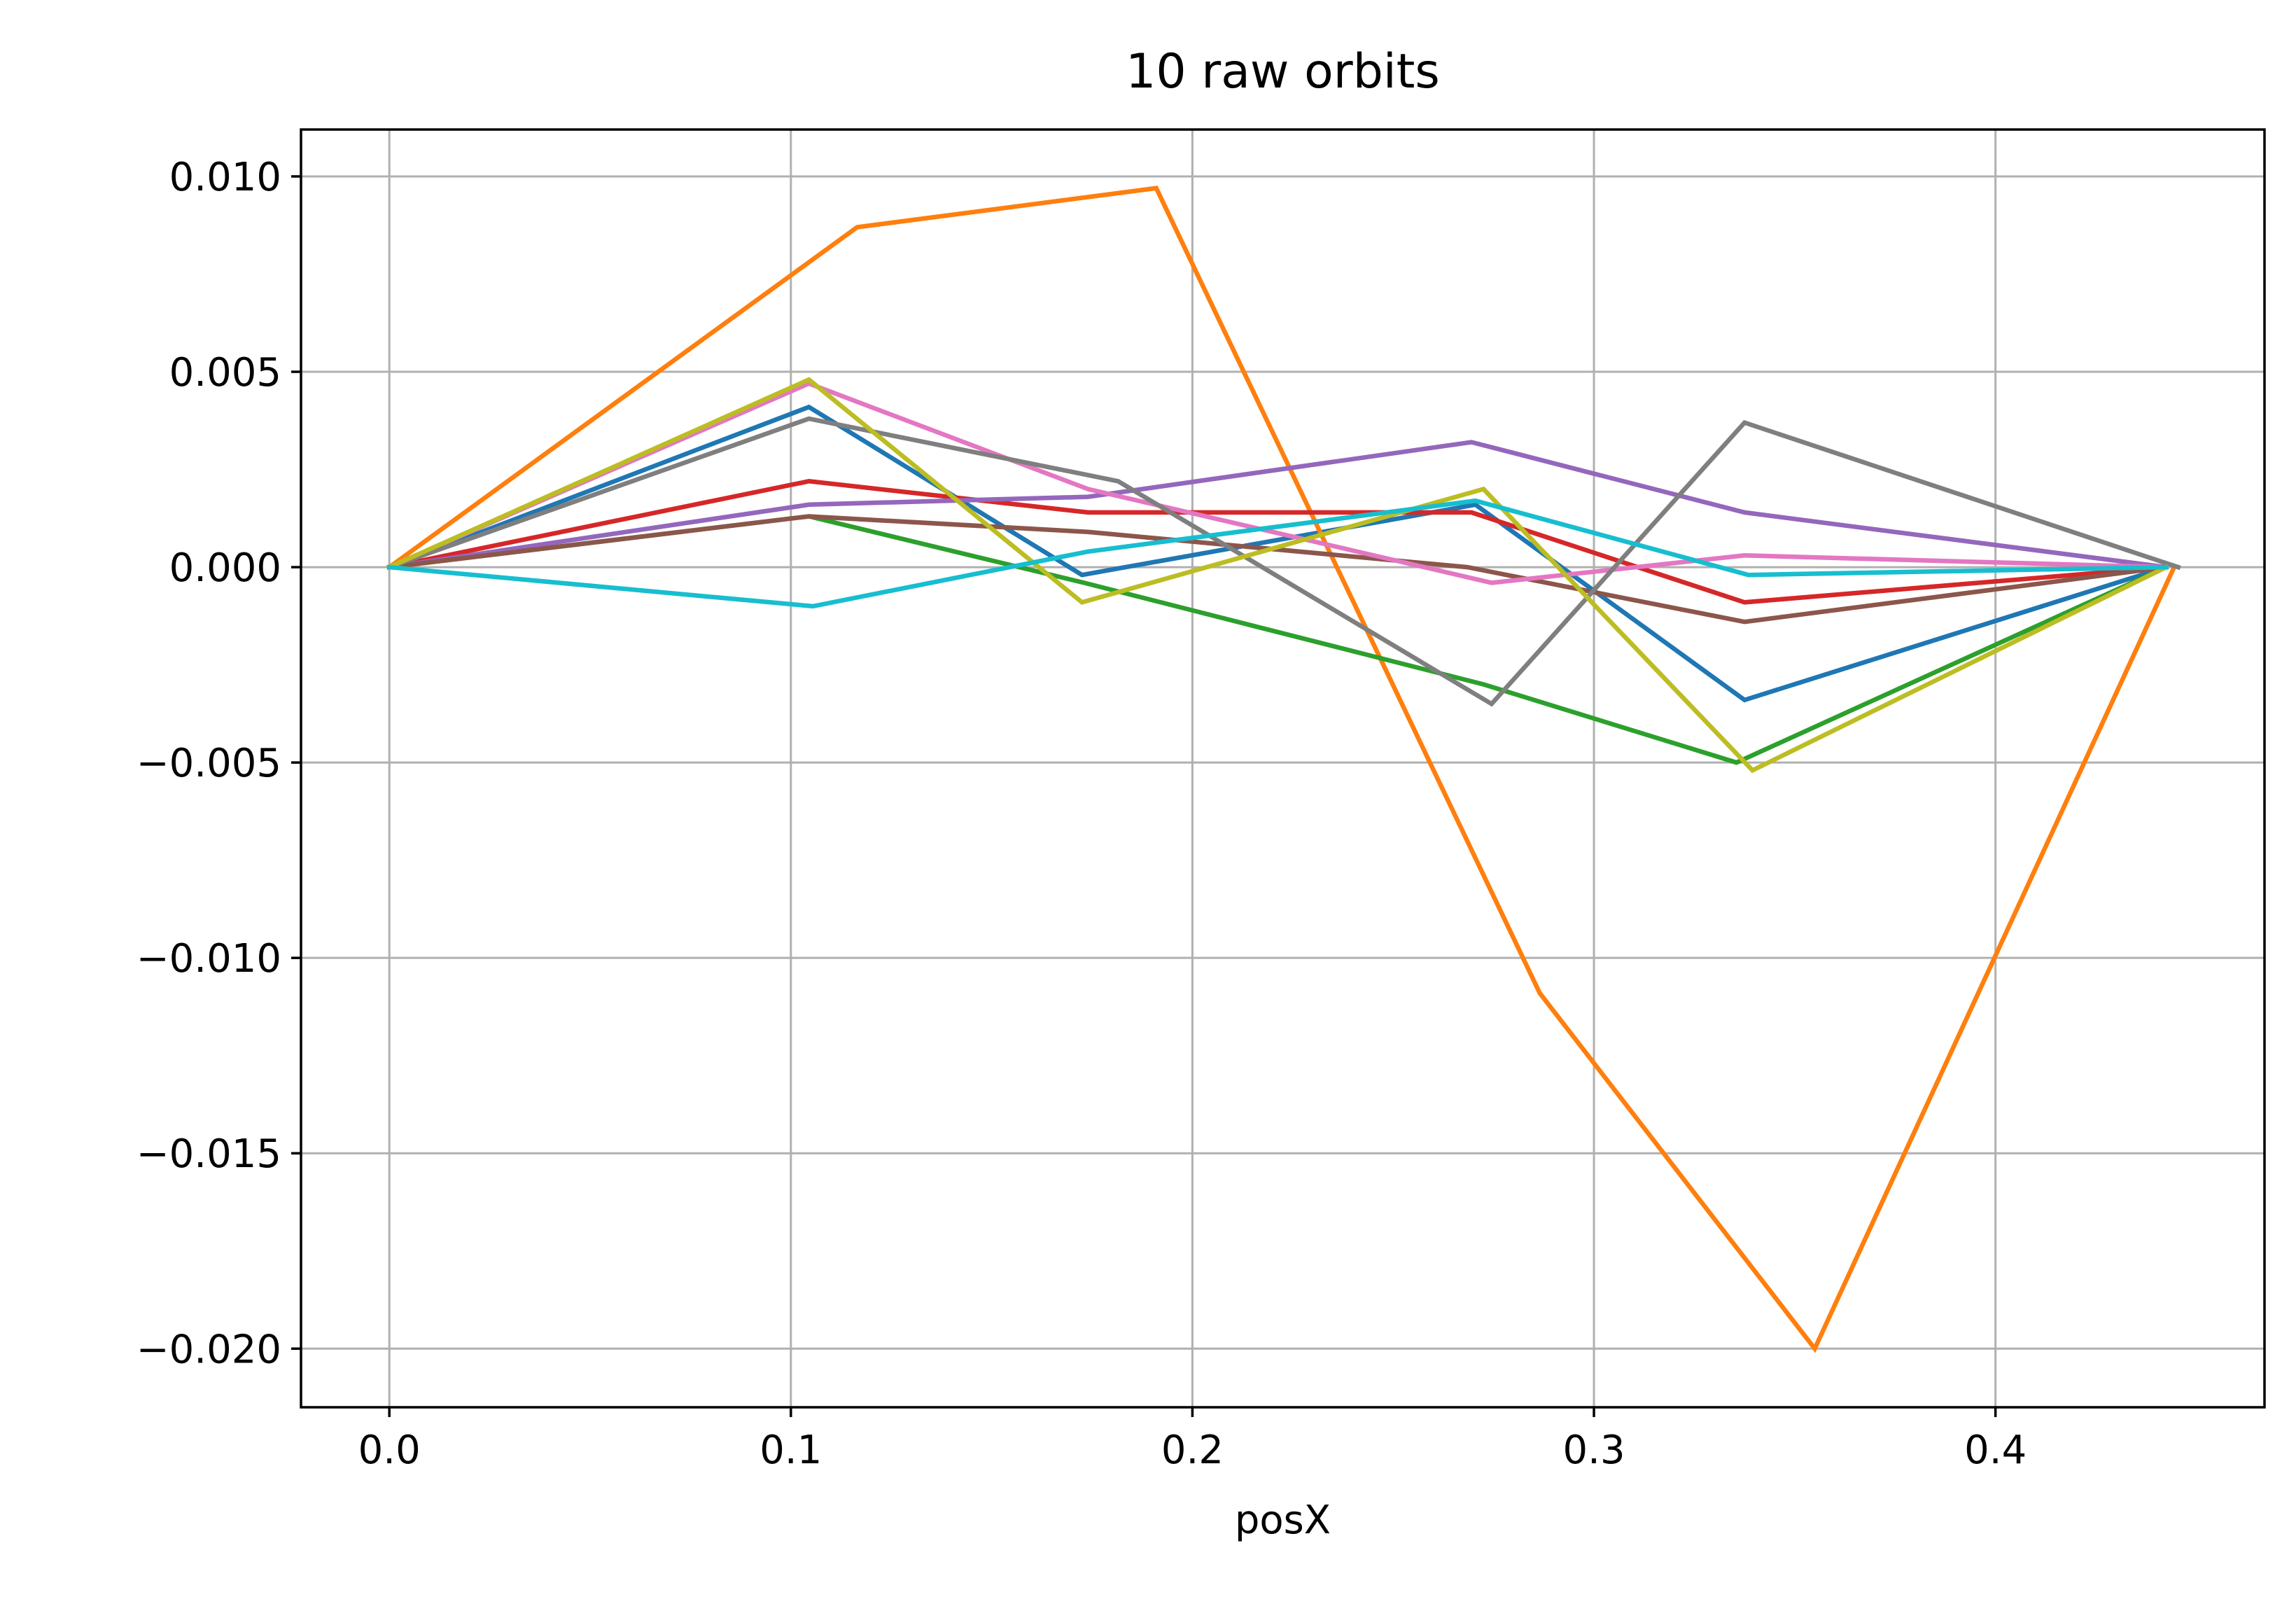  What do you see at coordinates (208, 763) in the screenshot?
I see `y-tick-label: −0.005` at bounding box center [208, 763].